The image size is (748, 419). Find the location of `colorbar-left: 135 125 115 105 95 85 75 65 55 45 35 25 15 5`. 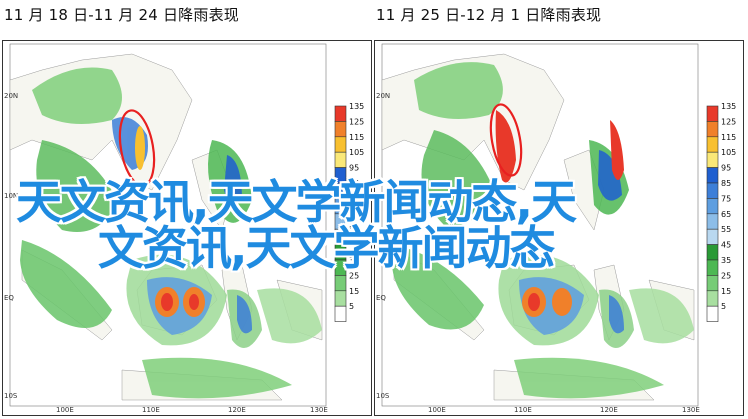

colorbar-left: 135 125 115 105 95 85 75 65 55 45 35 25 15 5 is located at coordinates (349, 212).